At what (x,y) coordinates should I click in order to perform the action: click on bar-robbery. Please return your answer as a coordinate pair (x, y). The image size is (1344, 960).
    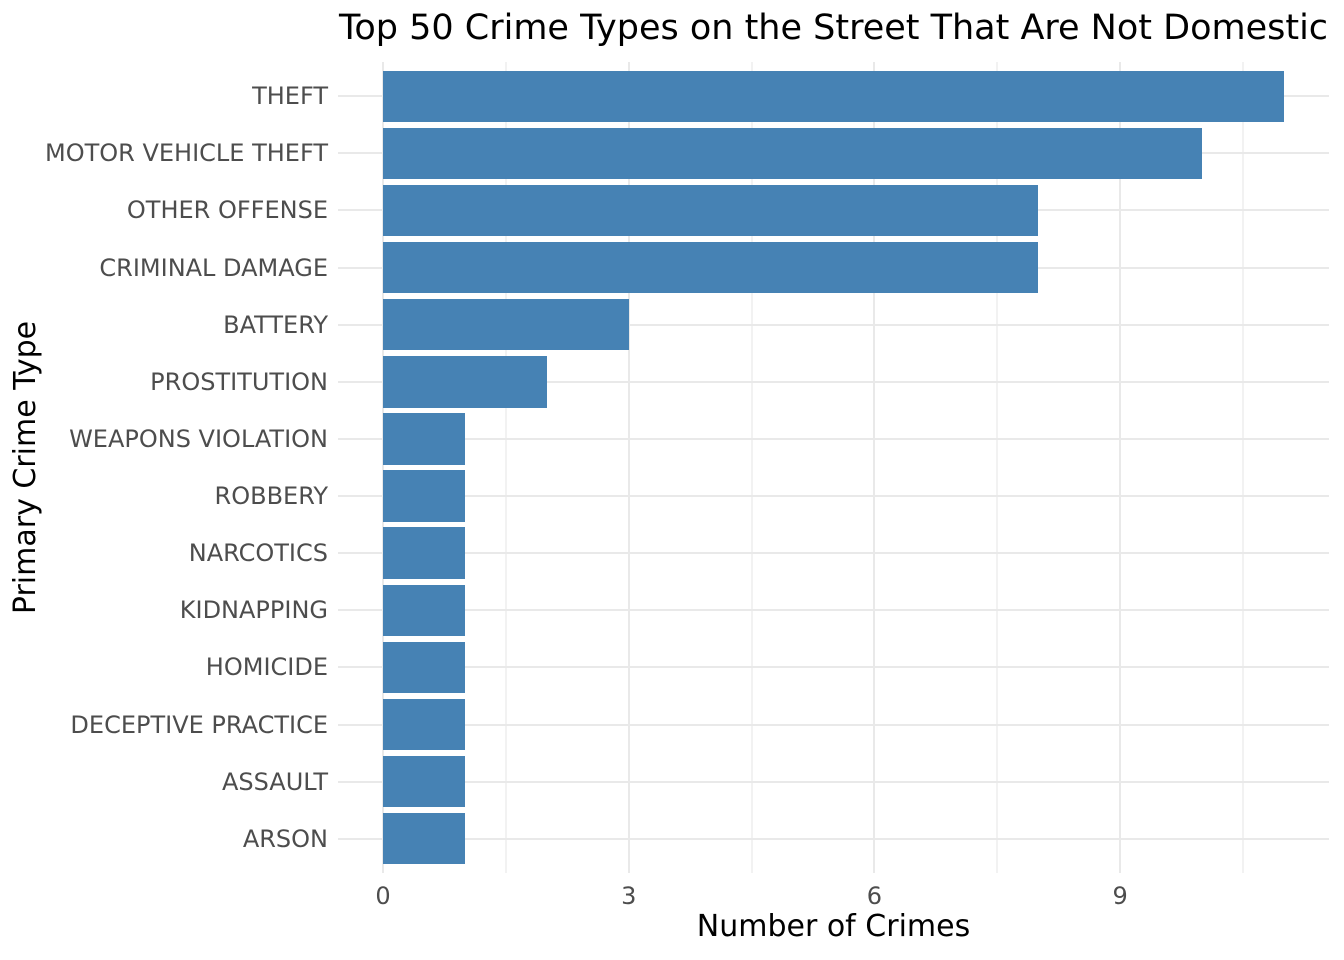
    Looking at the image, I should click on (424, 496).